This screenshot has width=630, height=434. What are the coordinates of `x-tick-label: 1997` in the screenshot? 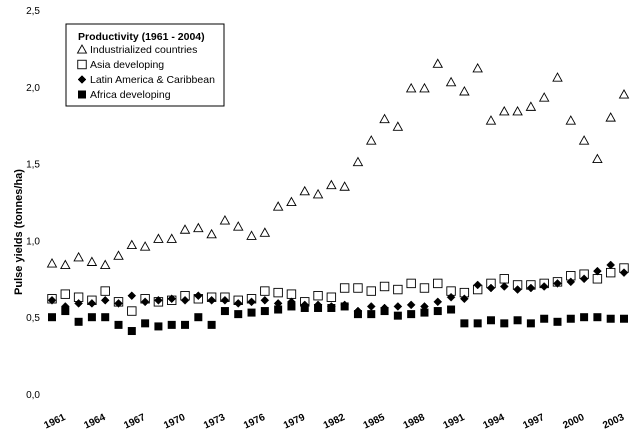 It's located at (533, 422).